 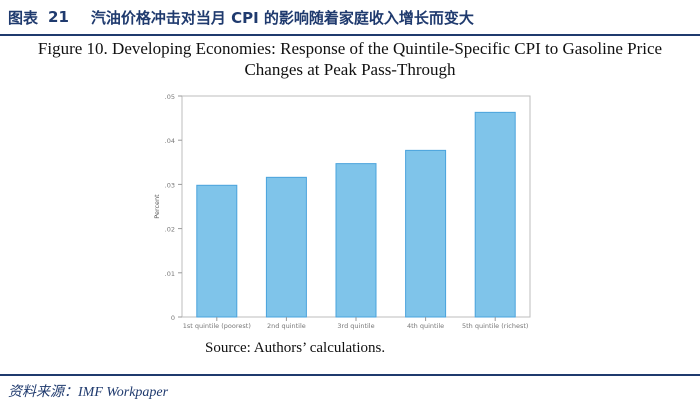 What do you see at coordinates (495, 326) in the screenshot?
I see `x-tick-label: 5th quintile (richest)` at bounding box center [495, 326].